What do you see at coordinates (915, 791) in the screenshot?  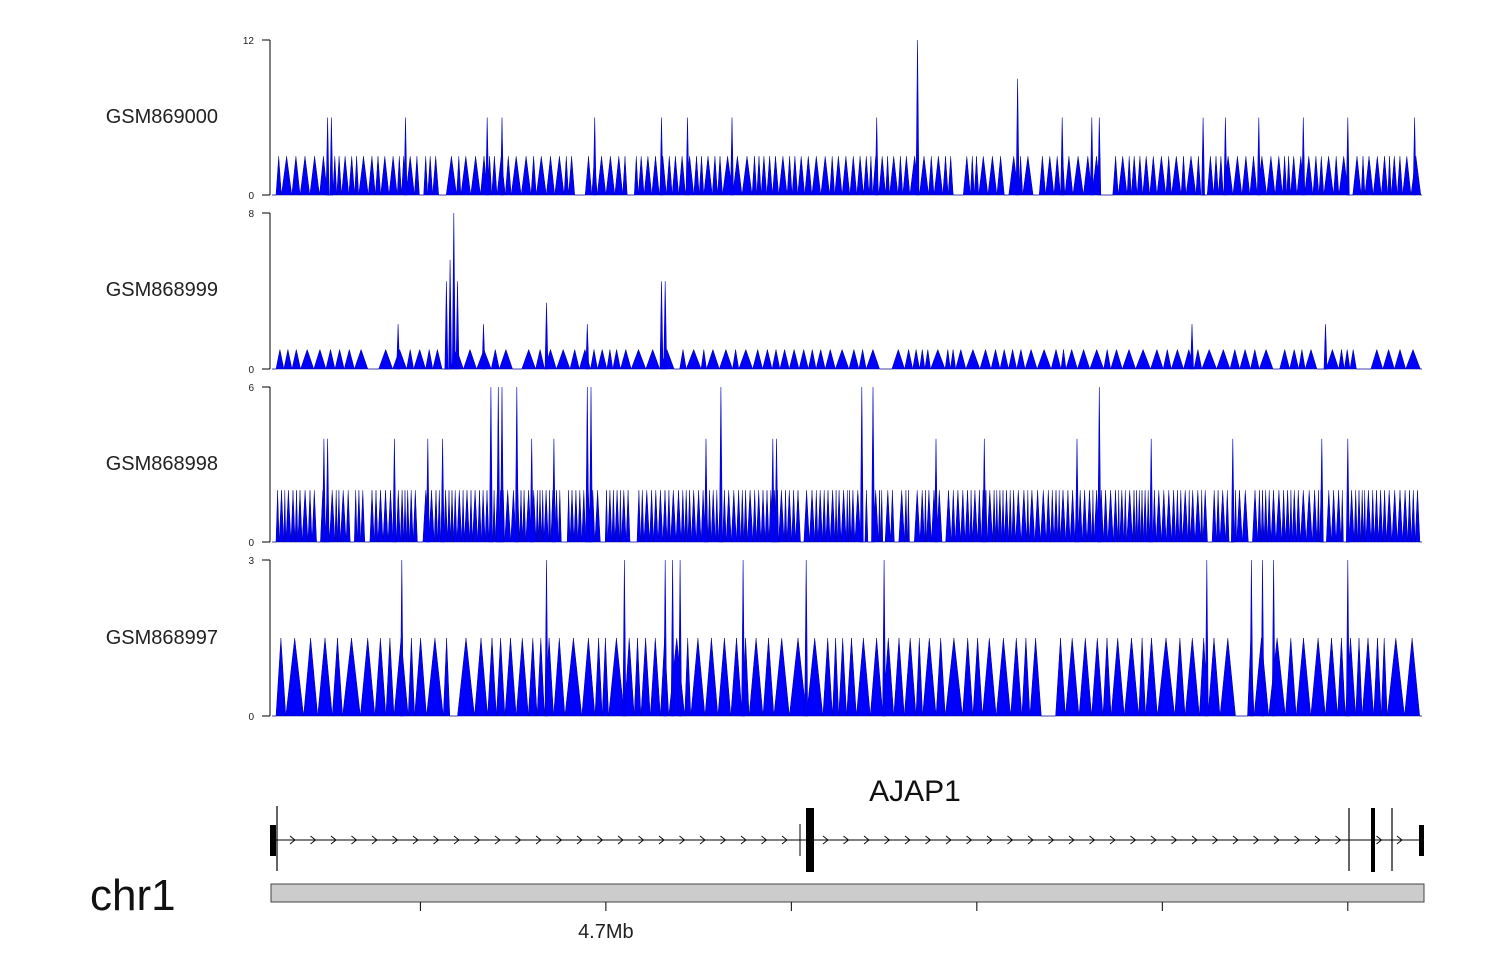 I see `gene-label: AJAP1` at bounding box center [915, 791].